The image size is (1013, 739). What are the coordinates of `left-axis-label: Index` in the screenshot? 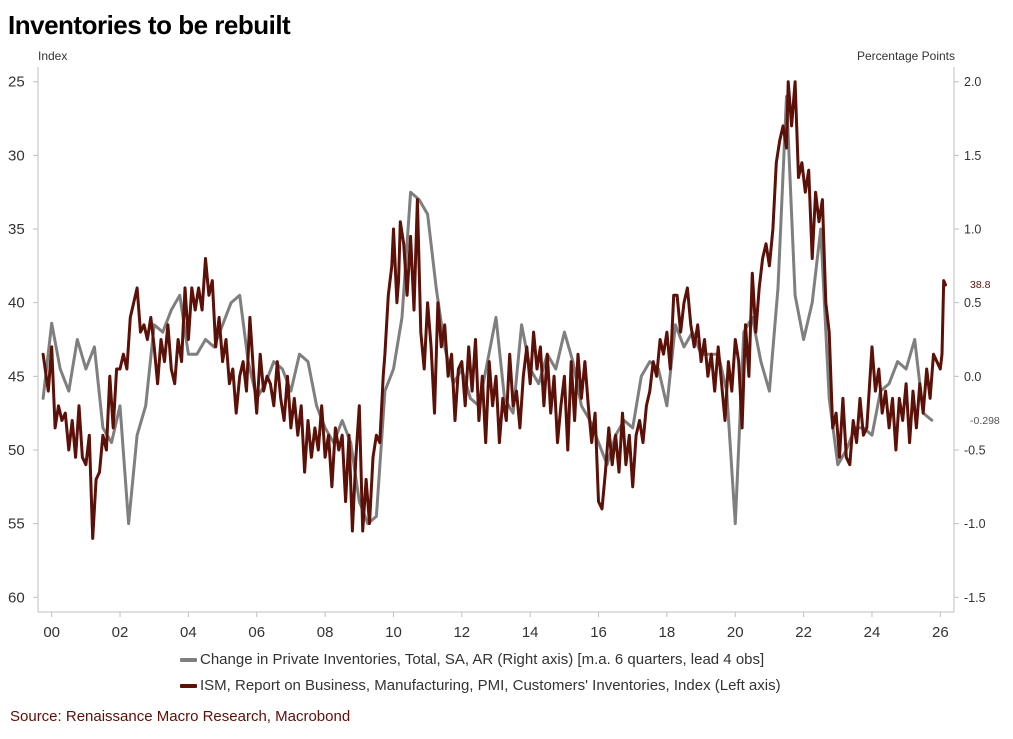 It's located at (53, 56).